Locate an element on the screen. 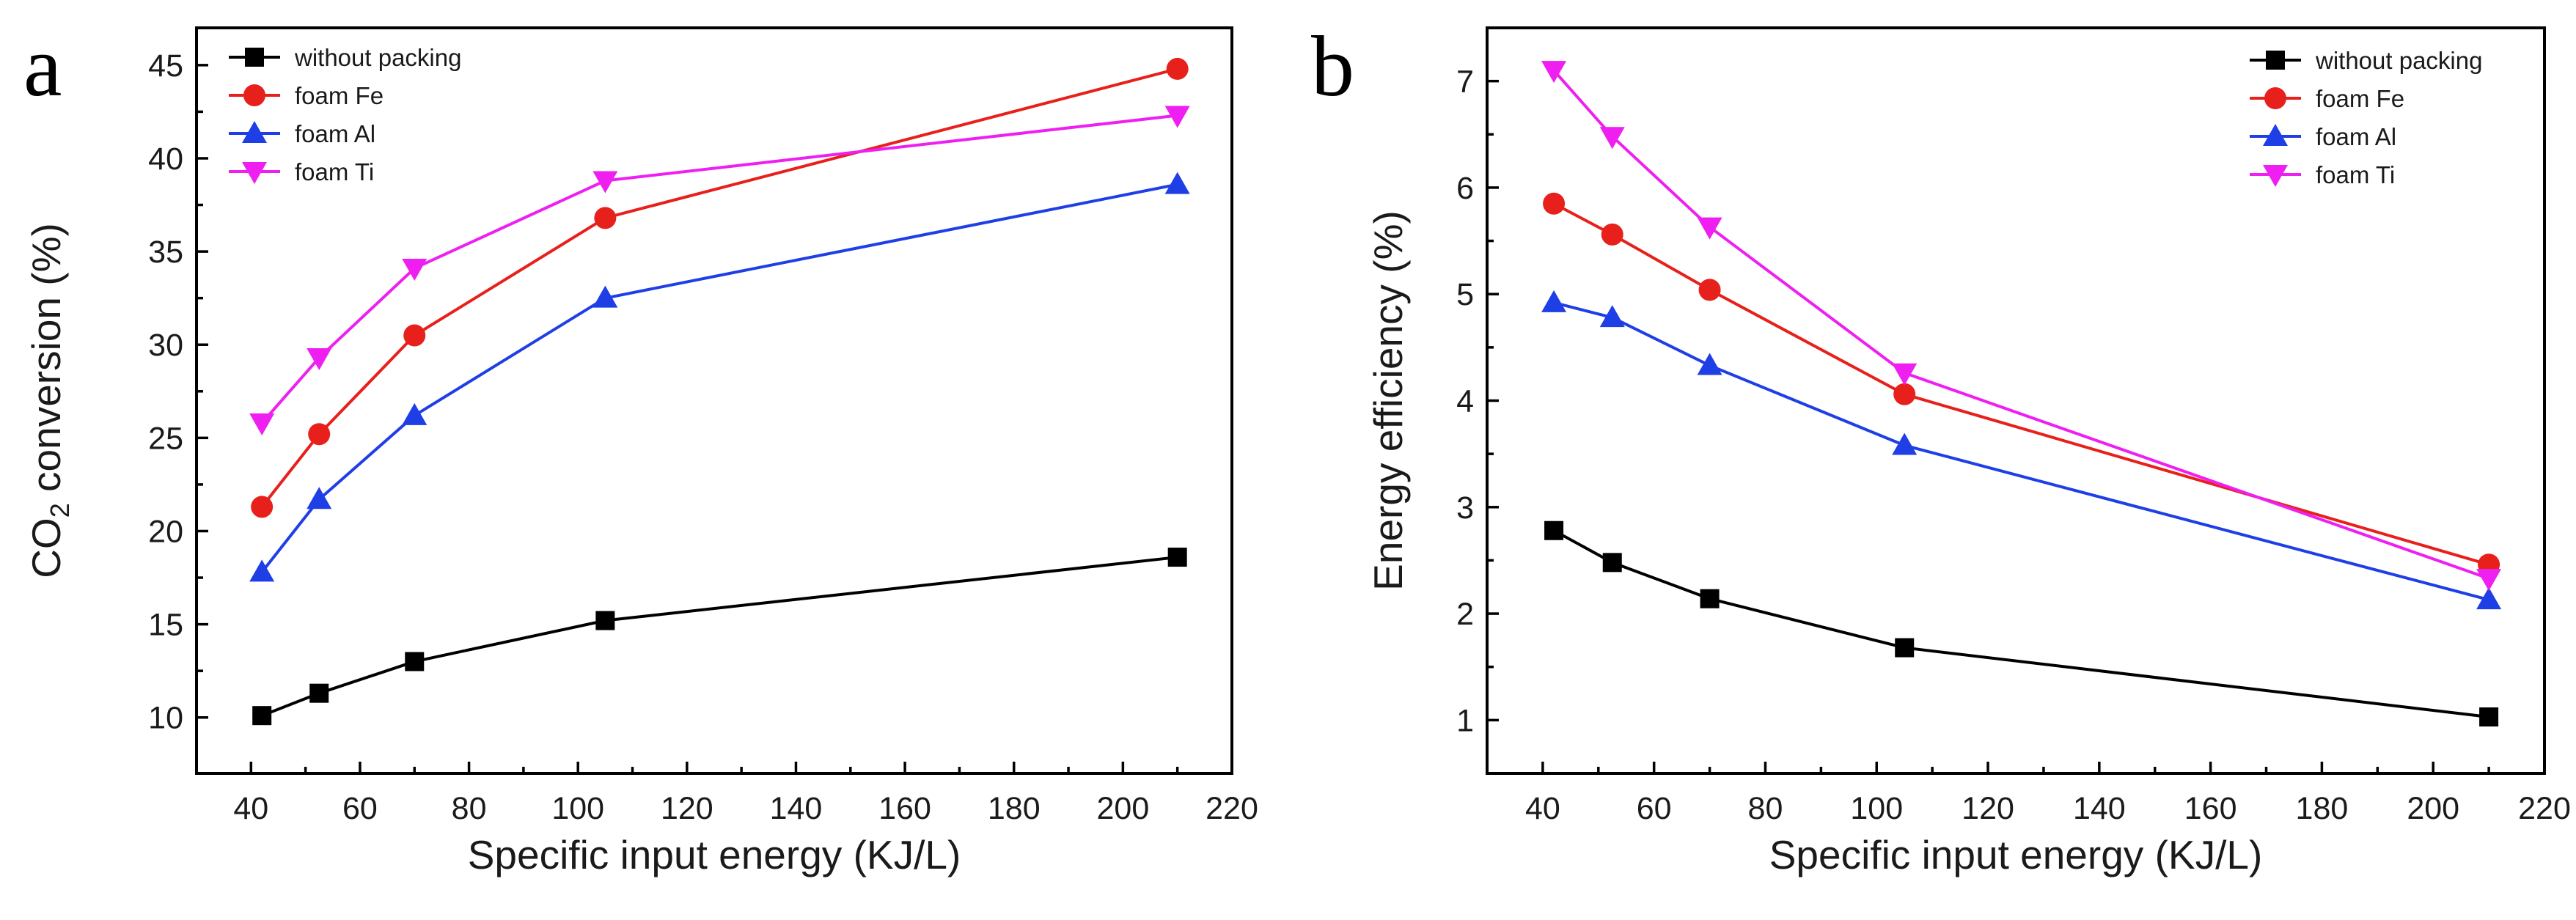 This screenshot has width=2576, height=920. y-axis-title: CO2 conversion (%) is located at coordinates (49, 400).